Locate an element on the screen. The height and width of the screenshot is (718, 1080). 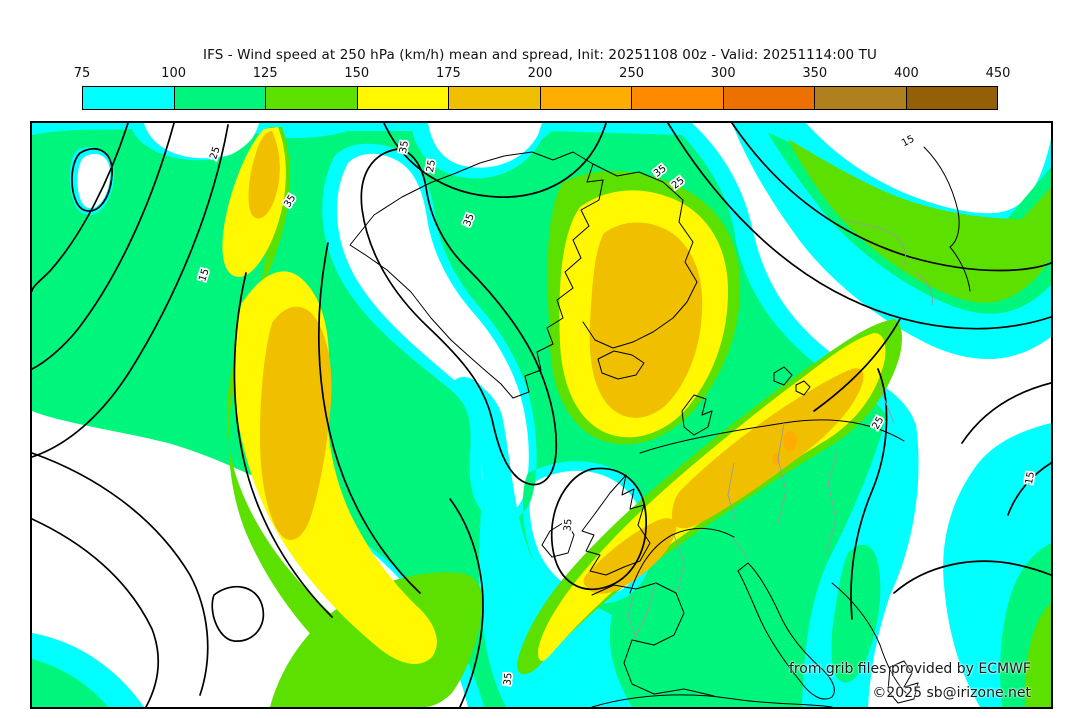
colorbar-tick-300: 300 is located at coordinates (723, 73).